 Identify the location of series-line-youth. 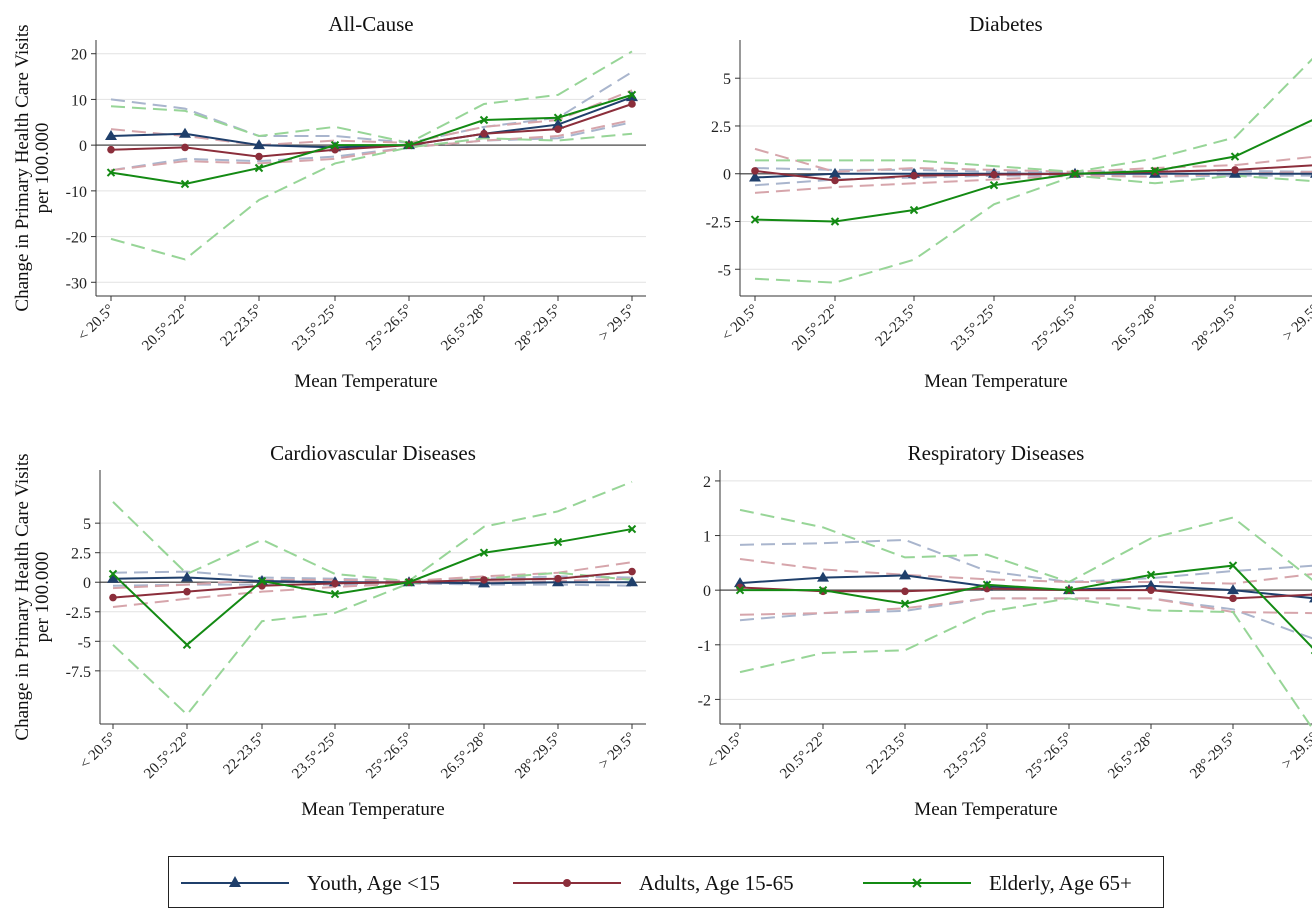
(371, 122).